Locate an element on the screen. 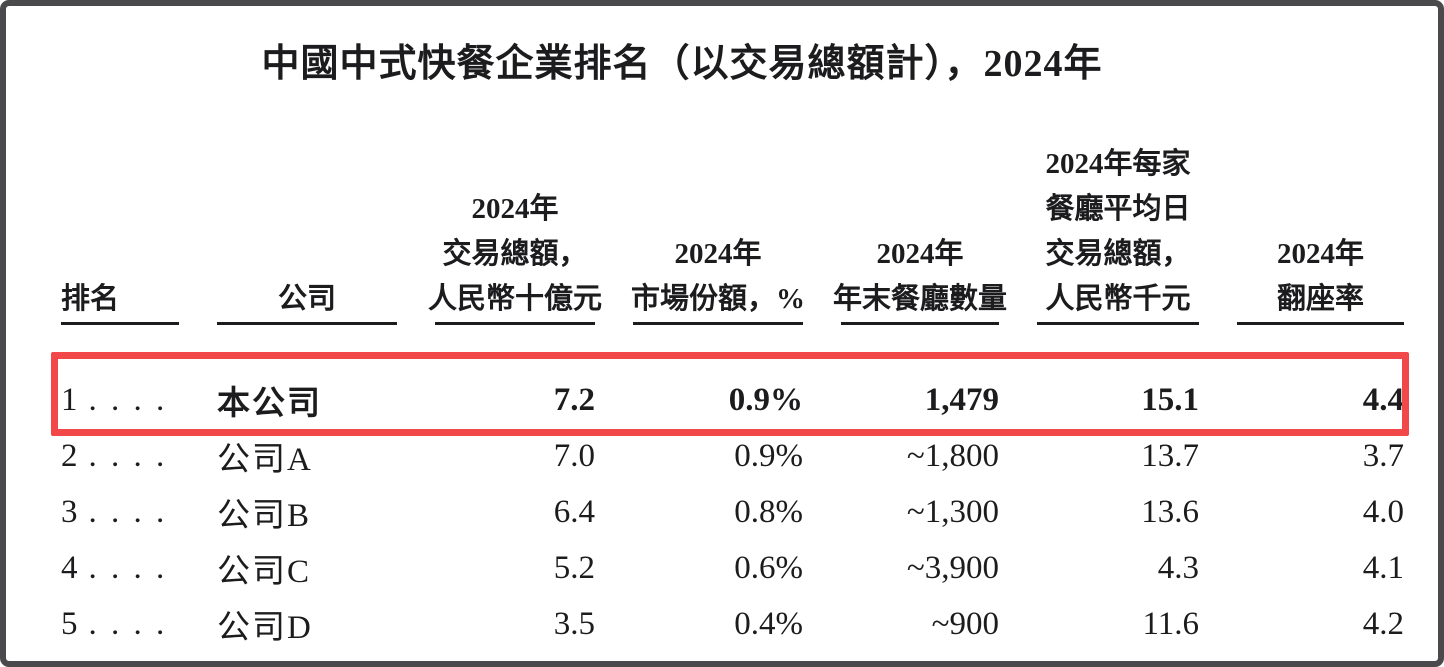 This screenshot has width=1444, height=667. company-cell: 公司A is located at coordinates (265, 460).